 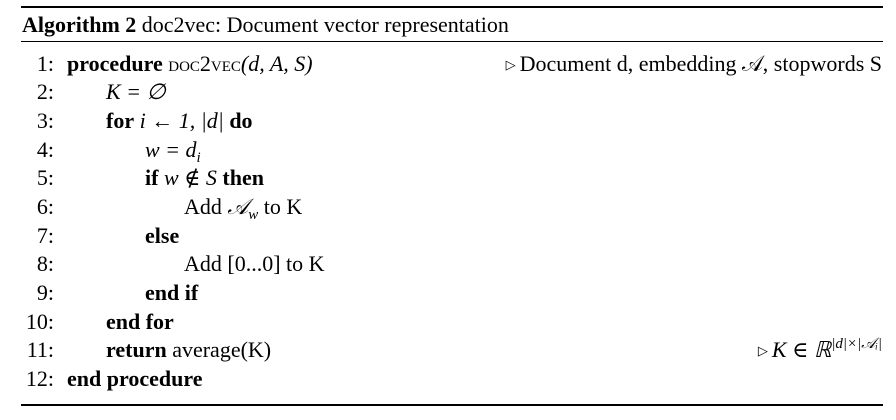 I want to click on line-number: 10:, so click(x=39, y=321).